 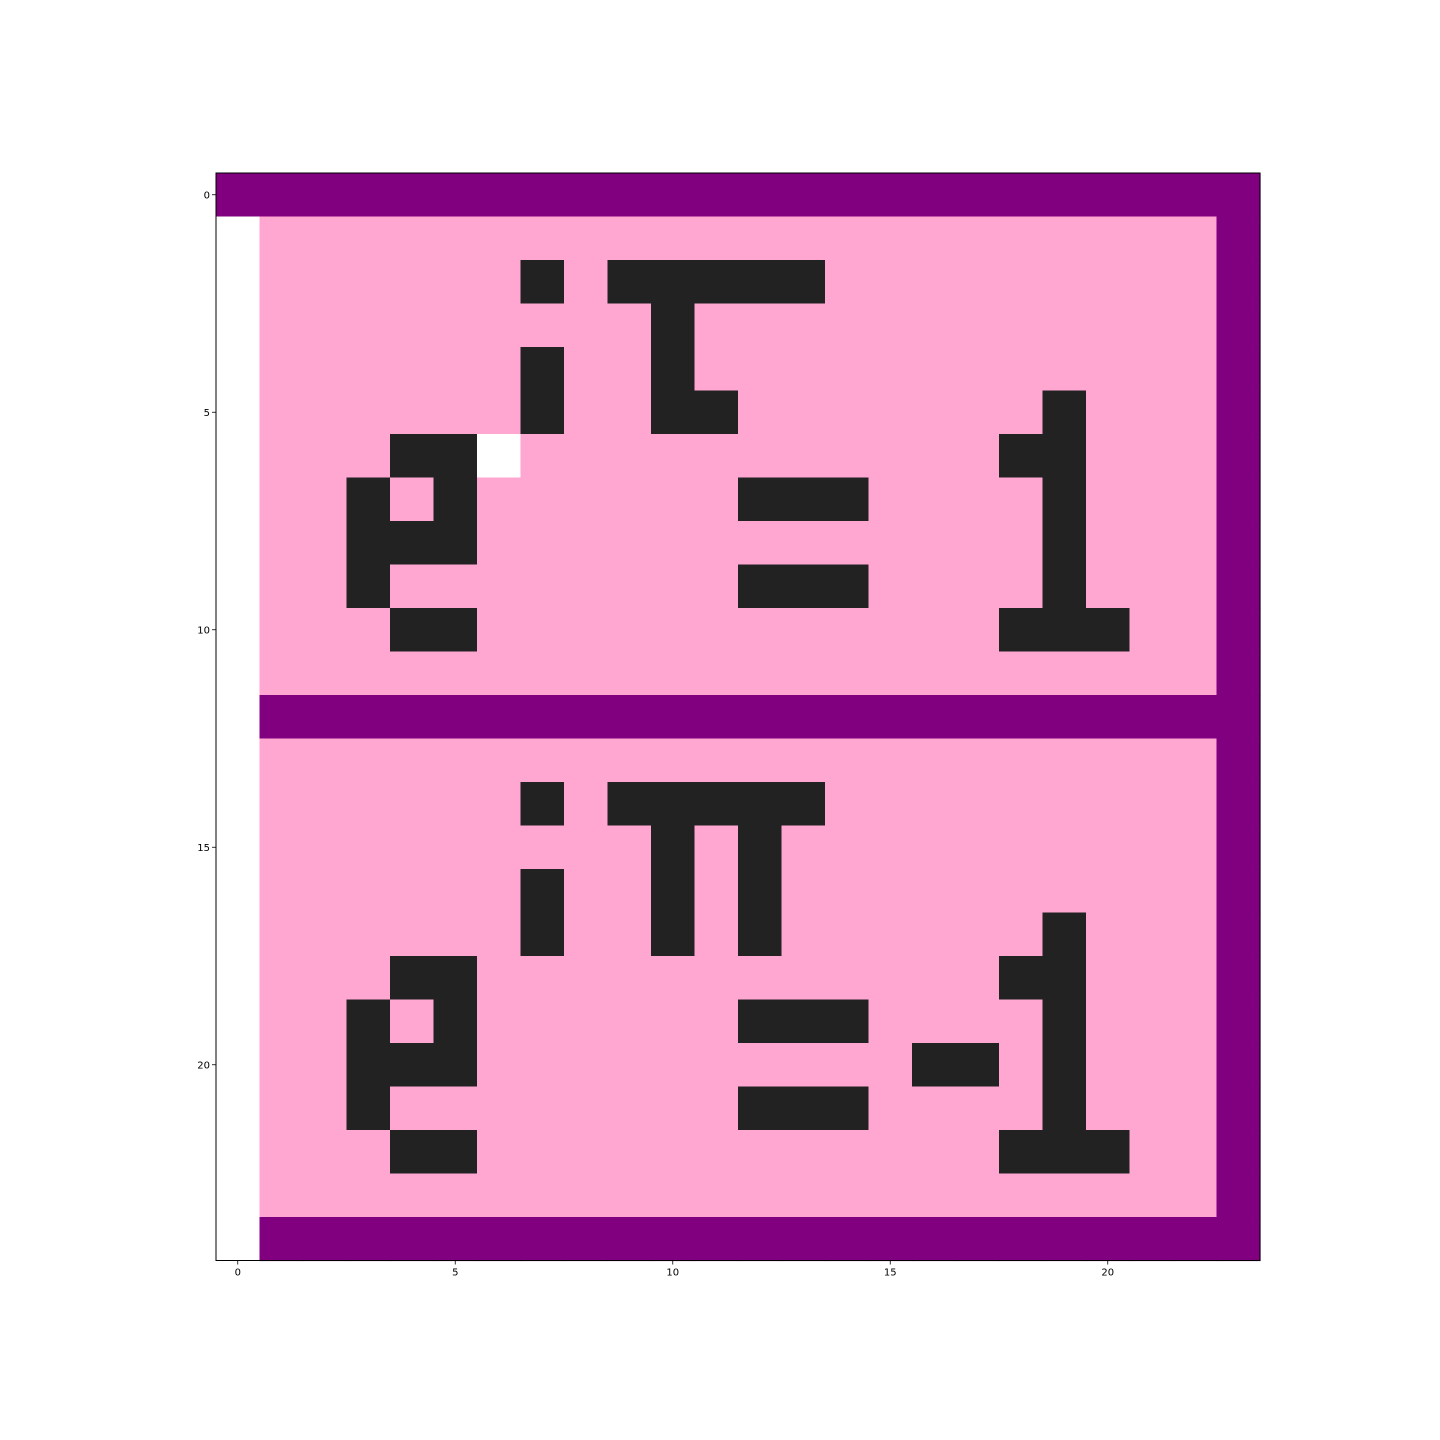 I want to click on x-tick-label: 10, so click(x=672, y=1273).